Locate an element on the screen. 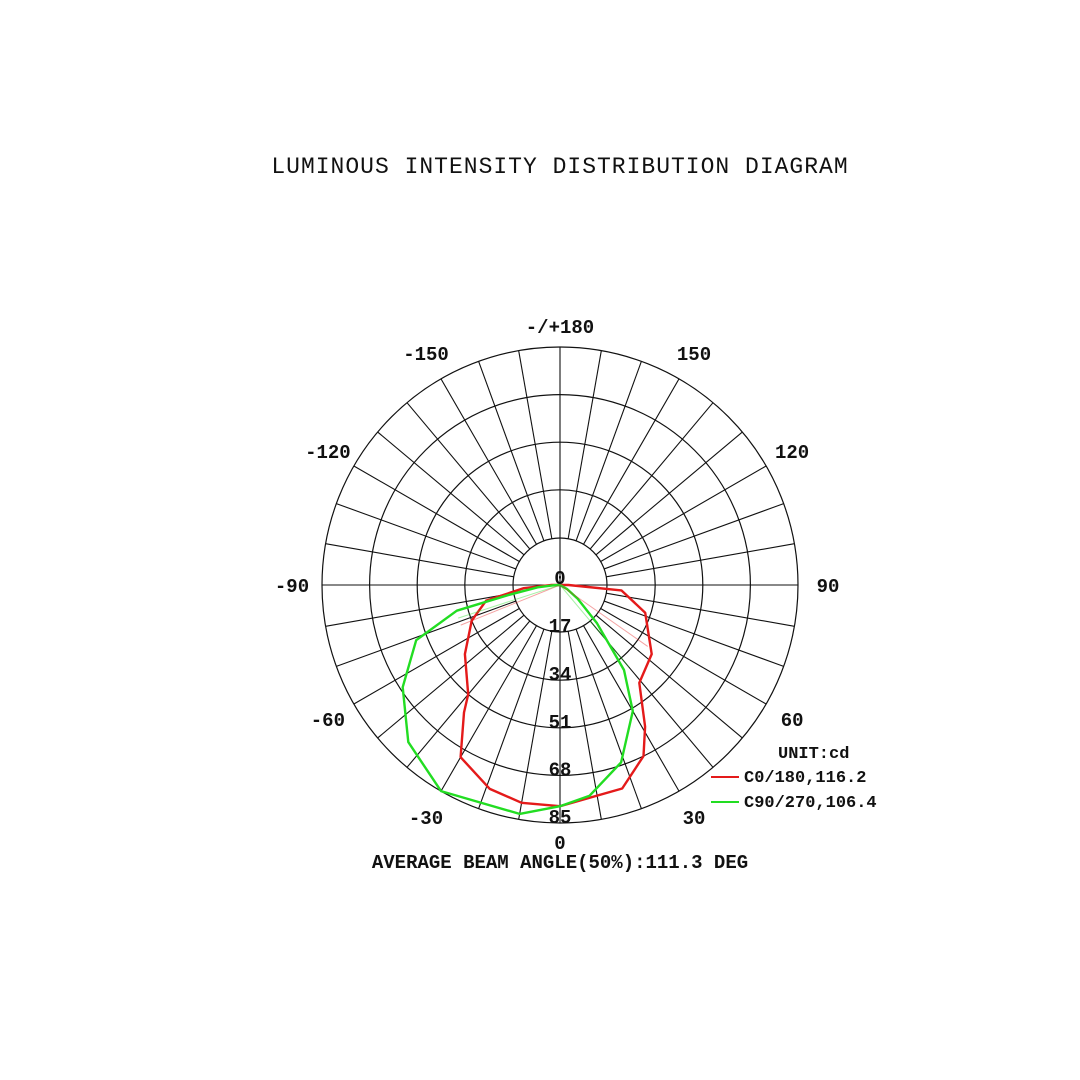 The width and height of the screenshot is (1080, 1080). angle-label: 150 is located at coordinates (694, 355).